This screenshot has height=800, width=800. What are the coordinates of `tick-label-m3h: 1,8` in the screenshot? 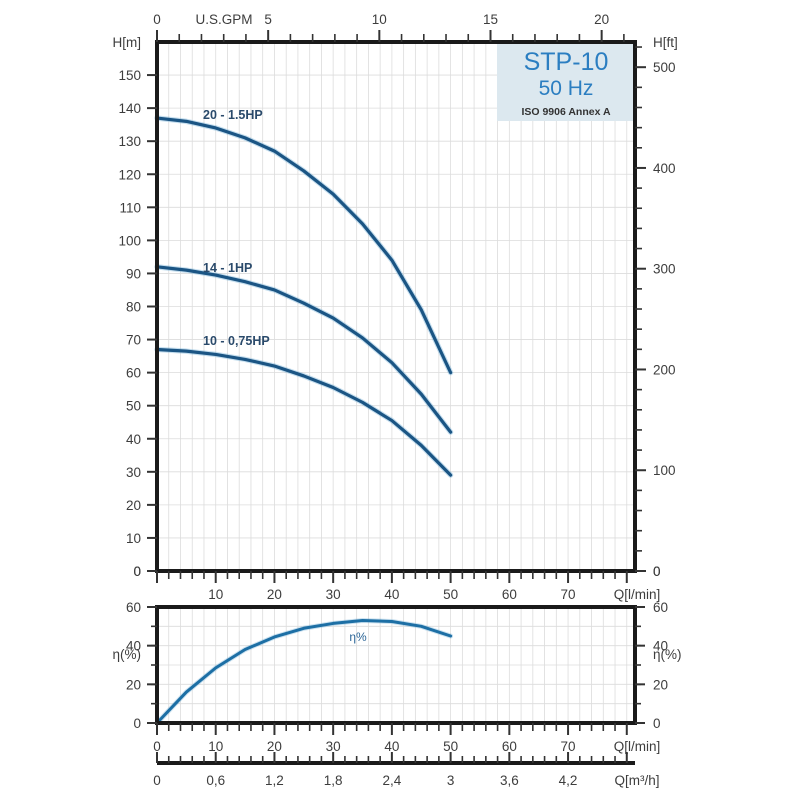 It's located at (333, 780).